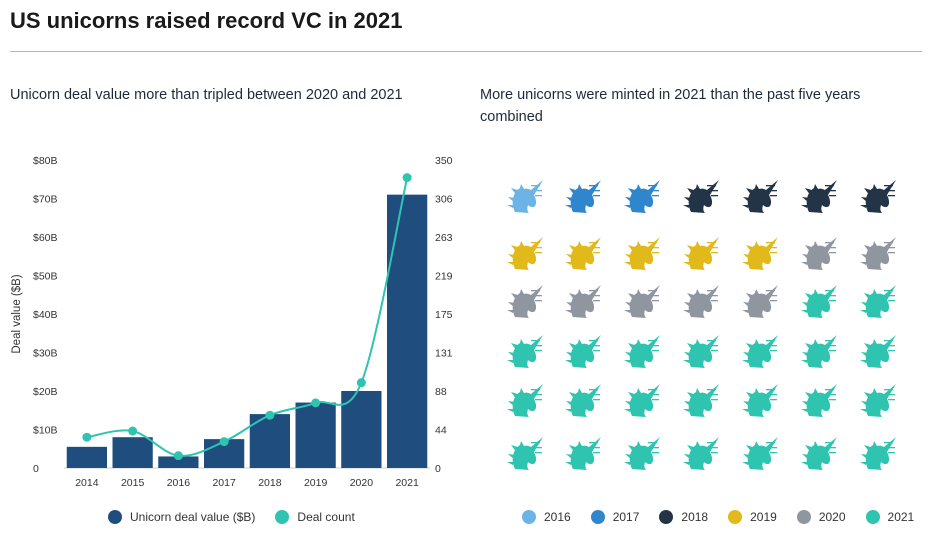  I want to click on x-tick-label: 2017, so click(224, 483).